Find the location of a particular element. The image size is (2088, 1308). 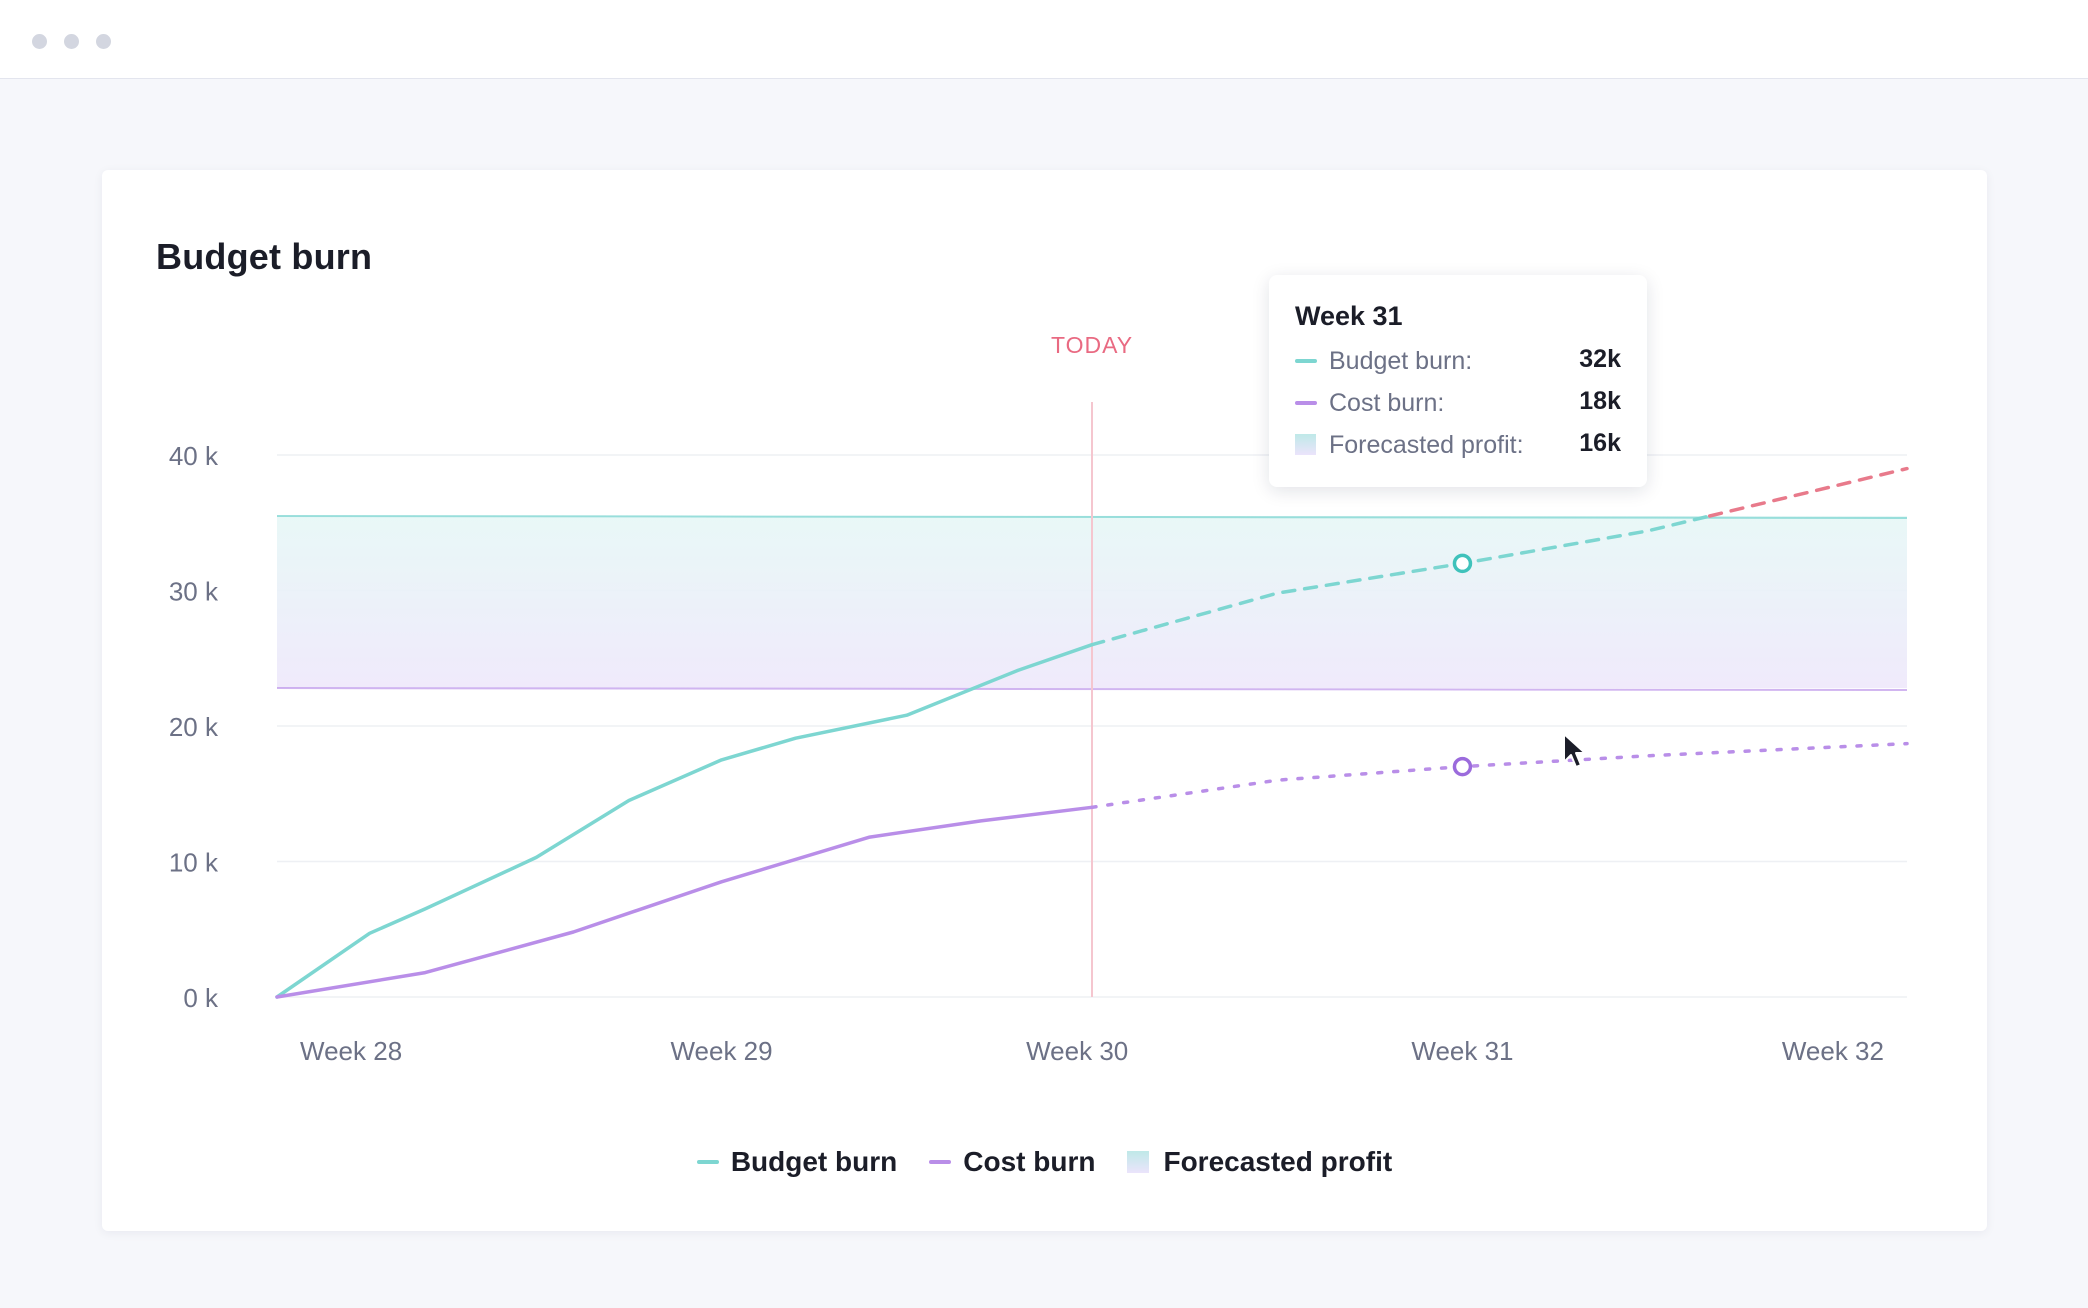

budget-line-icon is located at coordinates (707, 1162).